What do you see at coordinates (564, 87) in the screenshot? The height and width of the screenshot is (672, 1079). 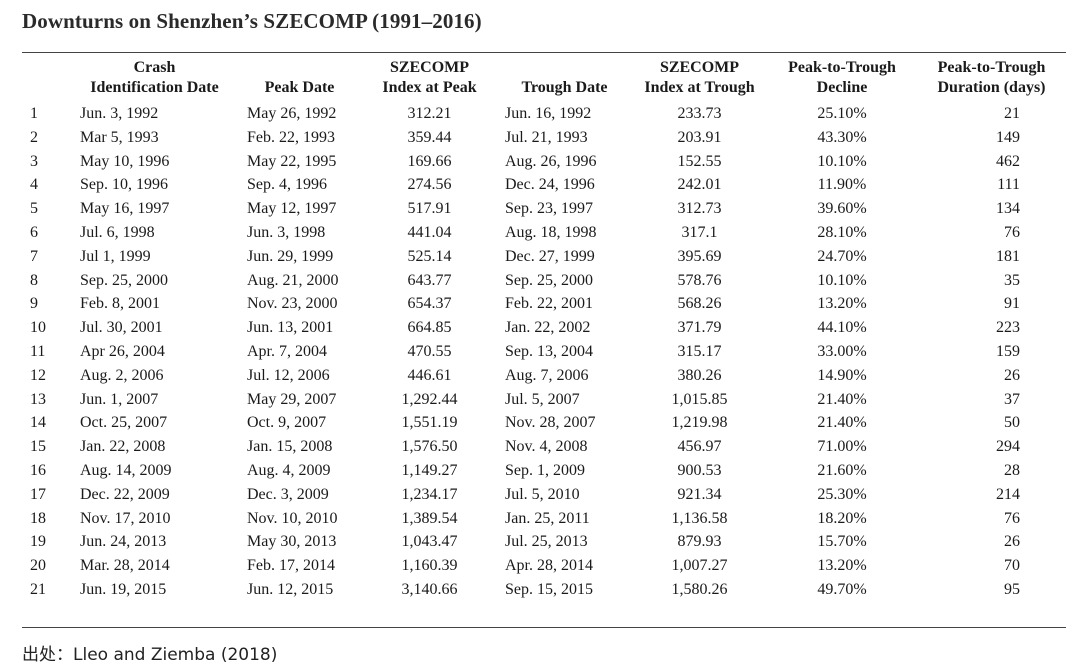 I see `header-trough-date-text: Trough Date` at bounding box center [564, 87].